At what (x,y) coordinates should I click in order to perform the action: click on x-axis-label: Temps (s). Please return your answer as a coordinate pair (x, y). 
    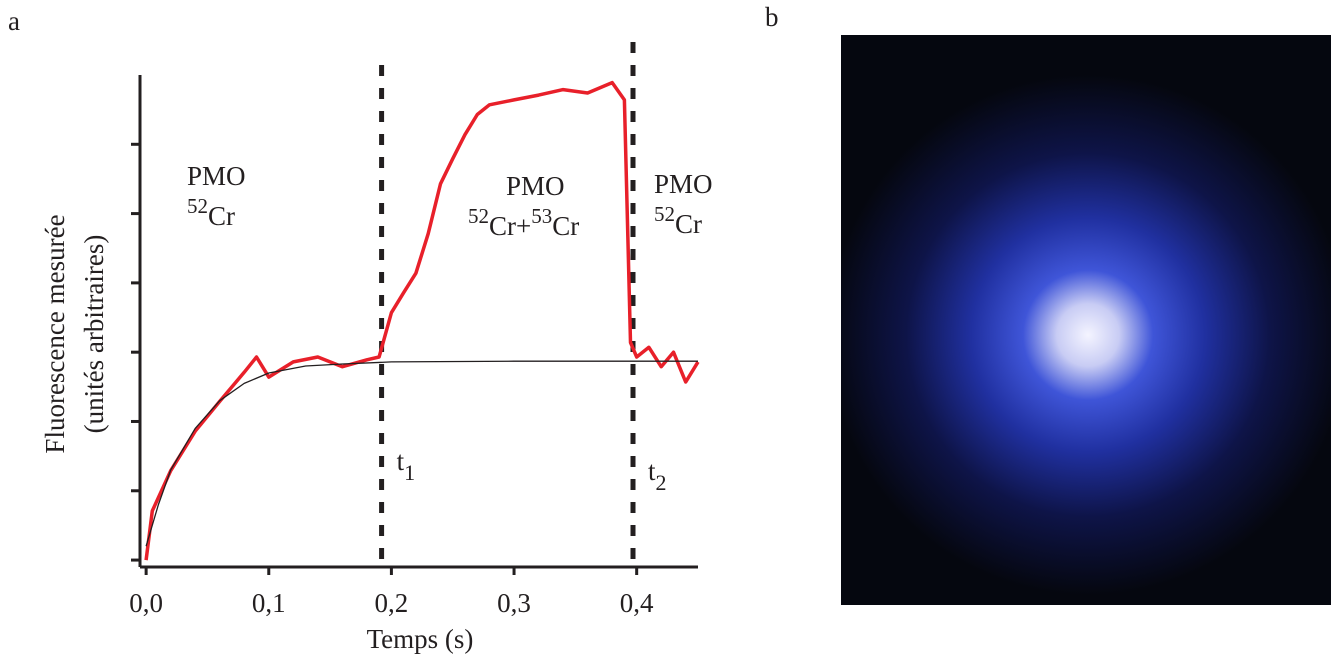
    Looking at the image, I should click on (420, 639).